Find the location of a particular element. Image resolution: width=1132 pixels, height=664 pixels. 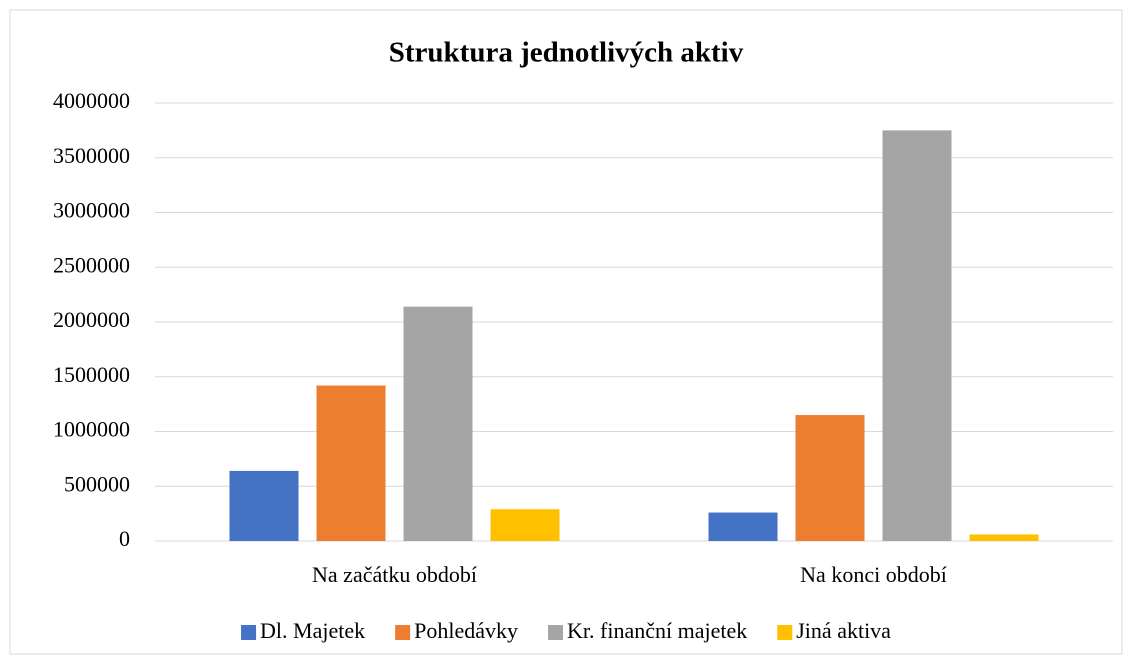

chart-title: Struktura jednotlivých aktiv is located at coordinates (566, 53).